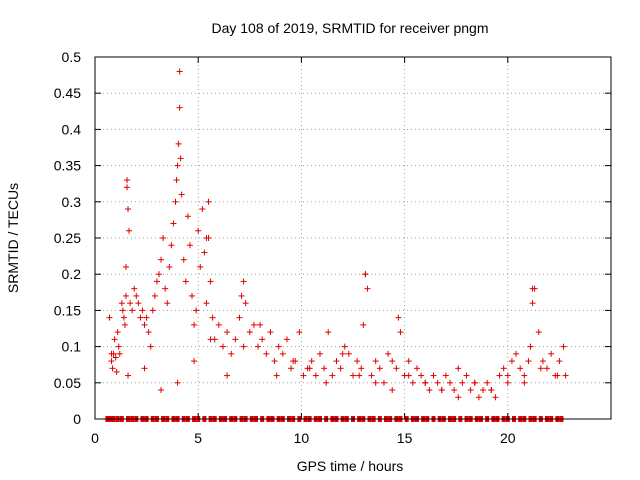  I want to click on x-axis-label: GPS time / hours, so click(350, 466).